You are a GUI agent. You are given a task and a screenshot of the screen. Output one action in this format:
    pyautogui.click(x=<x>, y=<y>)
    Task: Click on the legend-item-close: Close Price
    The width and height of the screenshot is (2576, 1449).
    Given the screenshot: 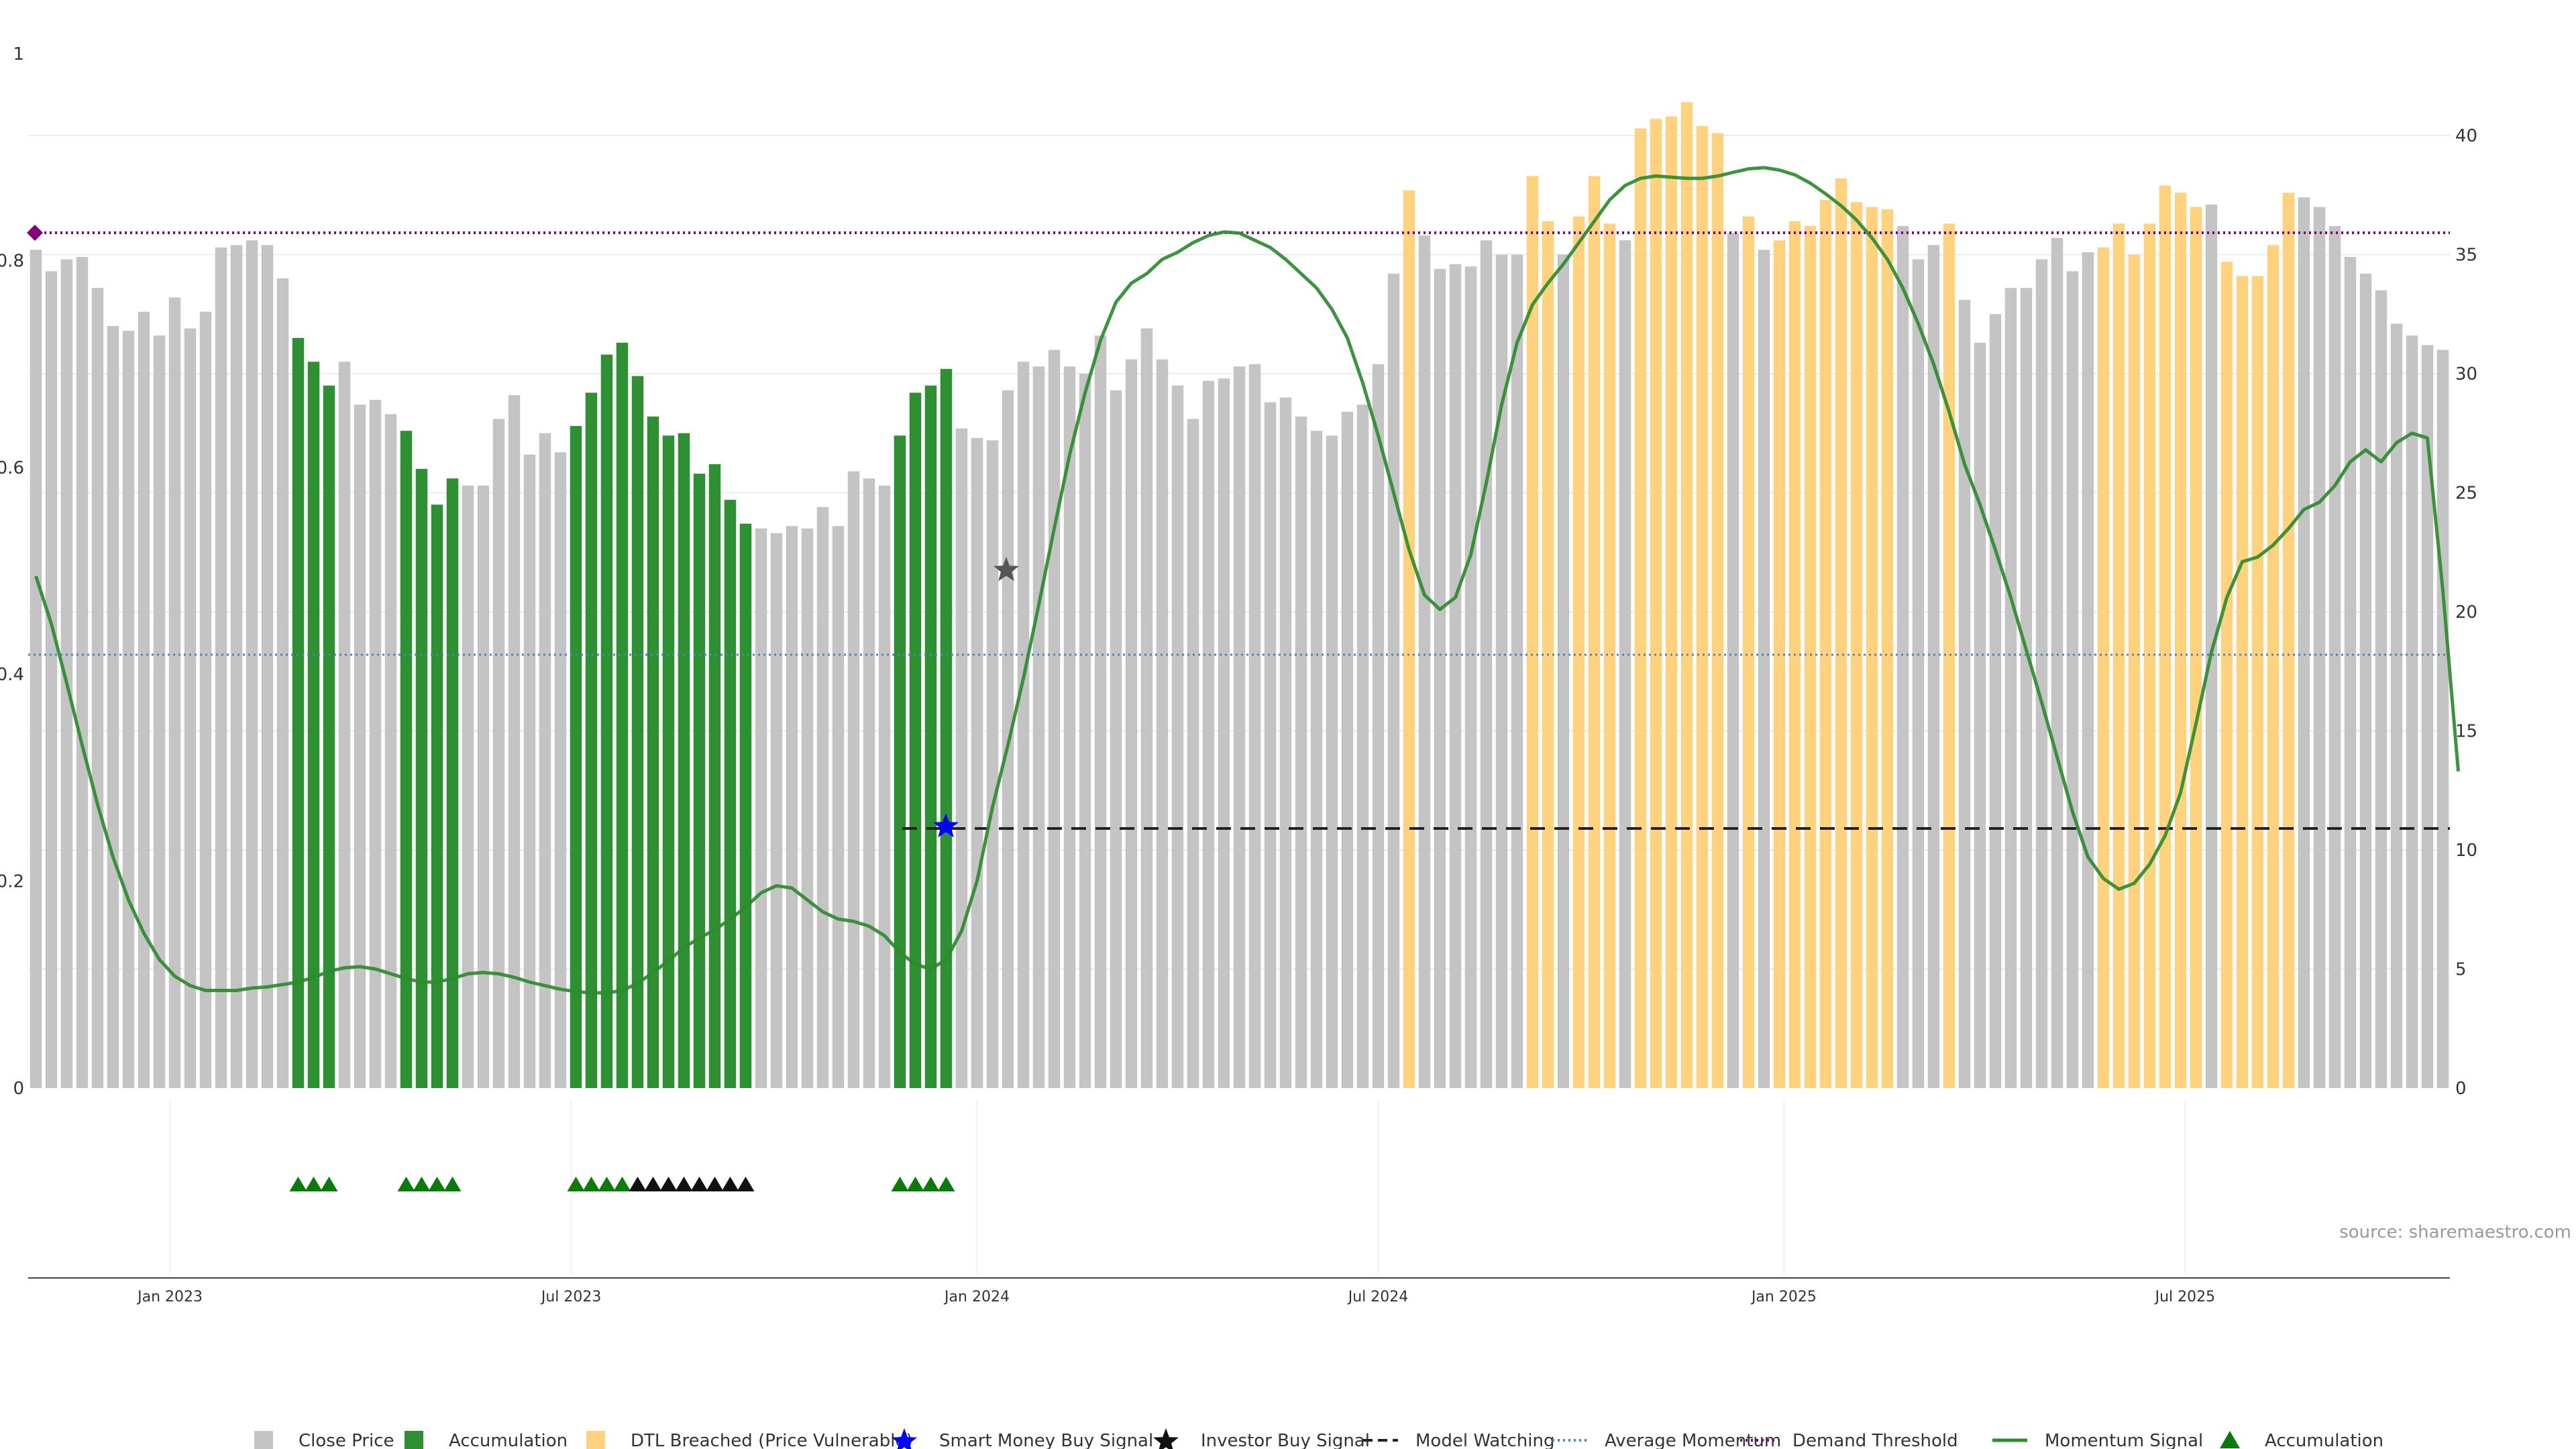 What is the action you would take?
    pyautogui.click(x=324, y=1440)
    